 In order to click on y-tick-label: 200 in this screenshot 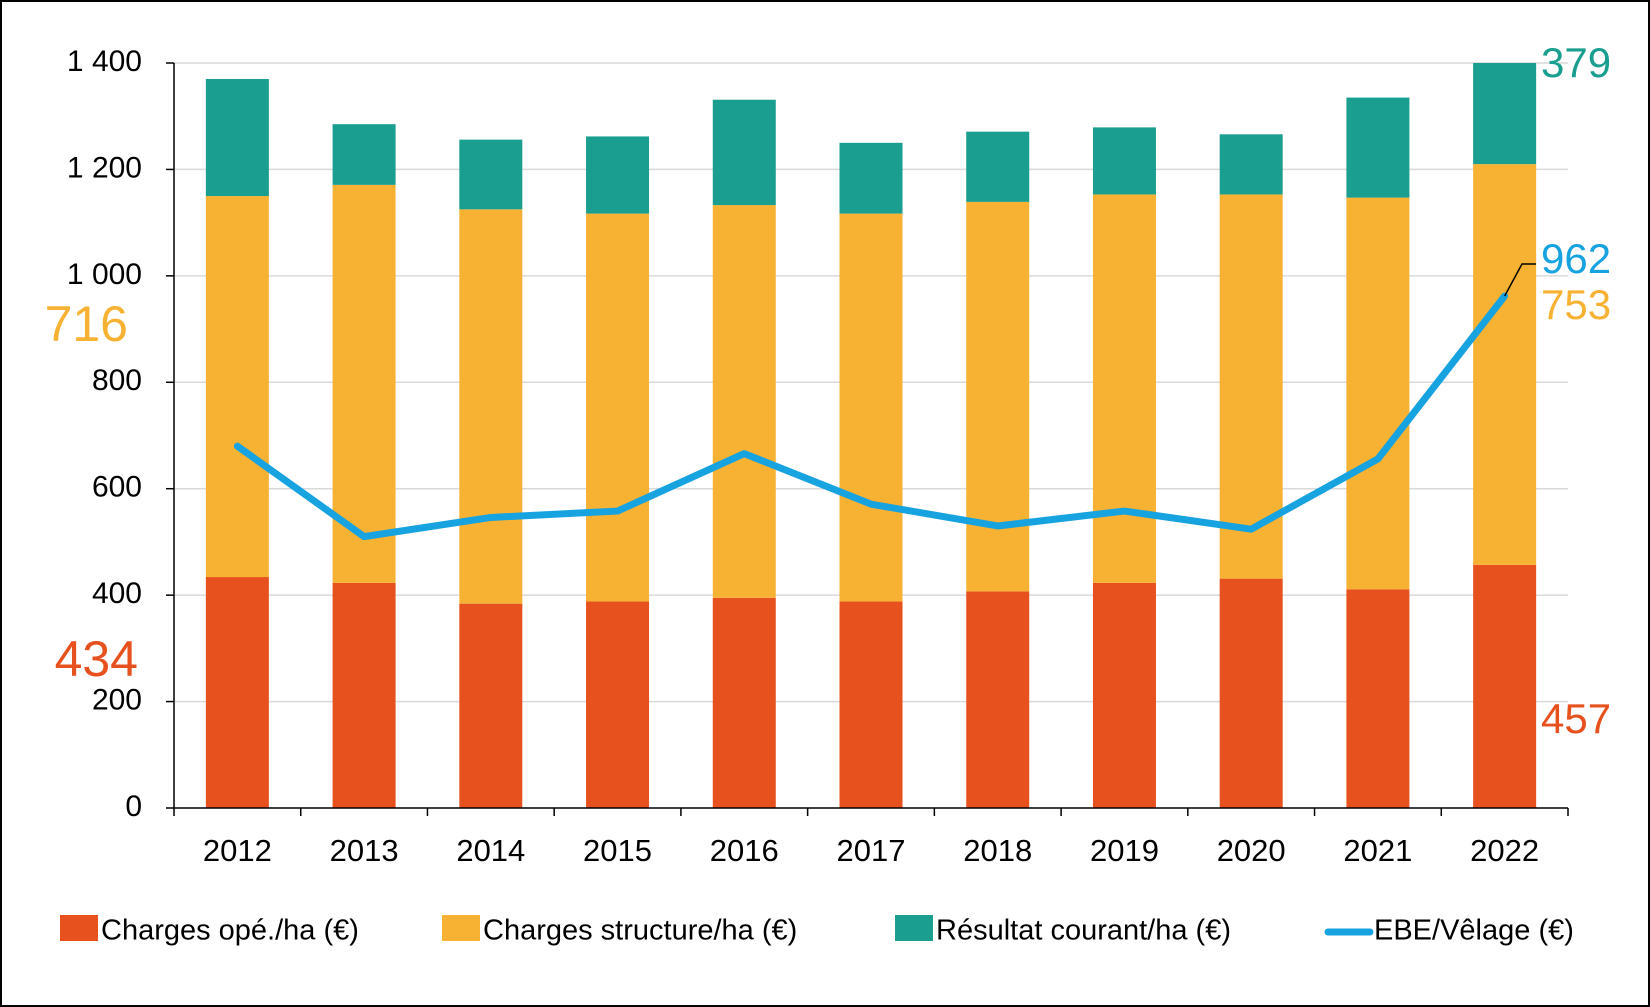, I will do `click(117, 699)`.